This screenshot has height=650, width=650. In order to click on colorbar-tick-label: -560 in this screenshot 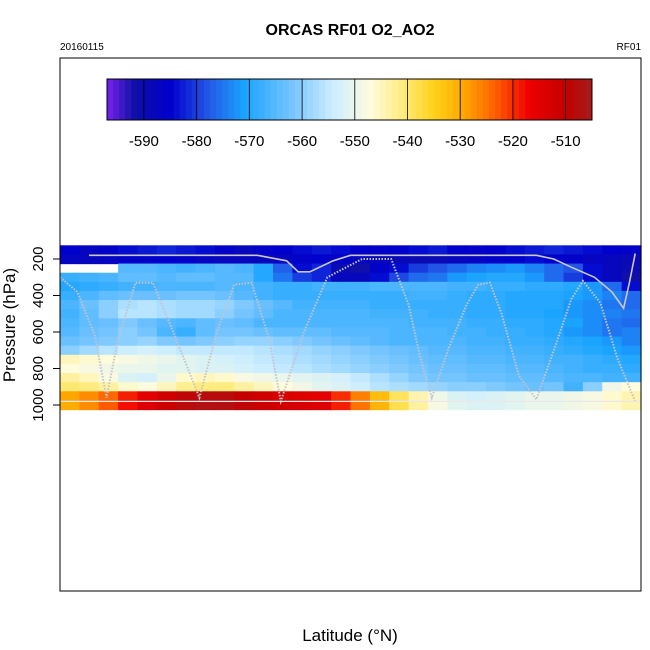, I will do `click(302, 141)`.